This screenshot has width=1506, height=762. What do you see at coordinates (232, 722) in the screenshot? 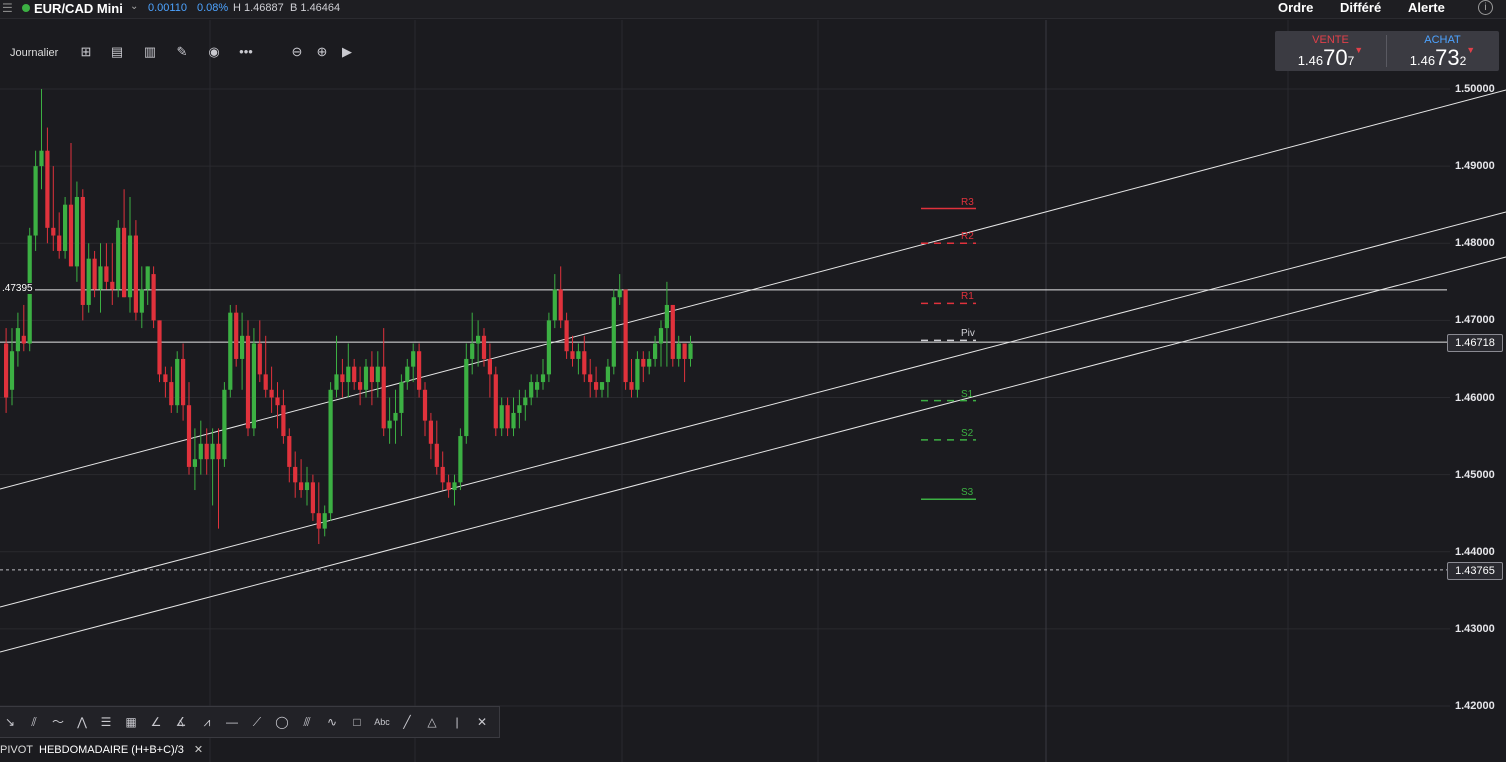
I see `horizontal-line-icon: —` at bounding box center [232, 722].